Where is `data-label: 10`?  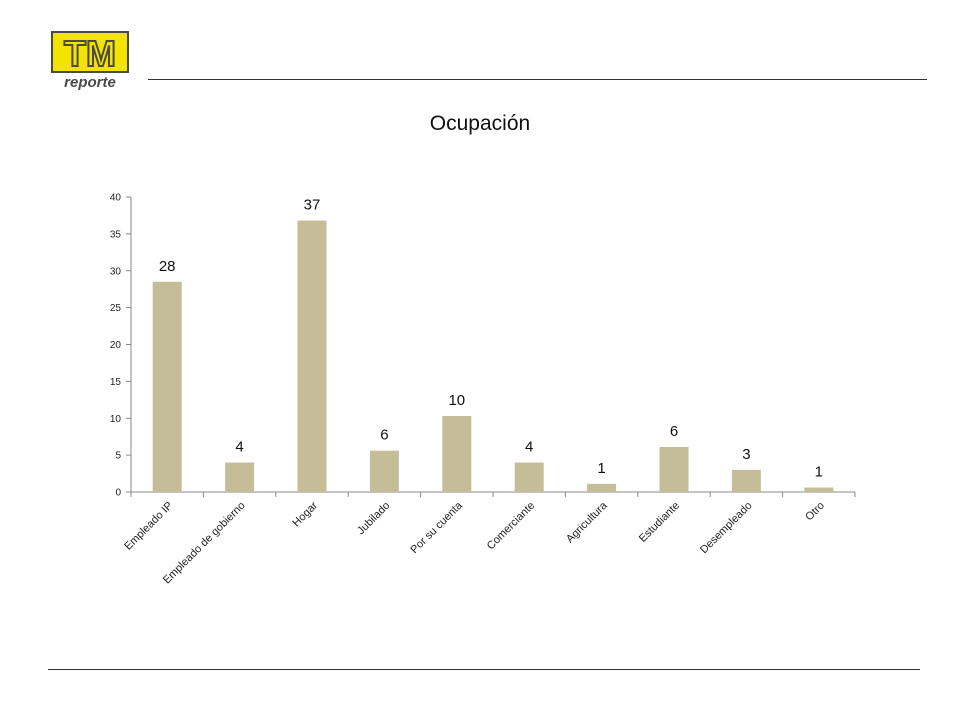 data-label: 10 is located at coordinates (456, 400).